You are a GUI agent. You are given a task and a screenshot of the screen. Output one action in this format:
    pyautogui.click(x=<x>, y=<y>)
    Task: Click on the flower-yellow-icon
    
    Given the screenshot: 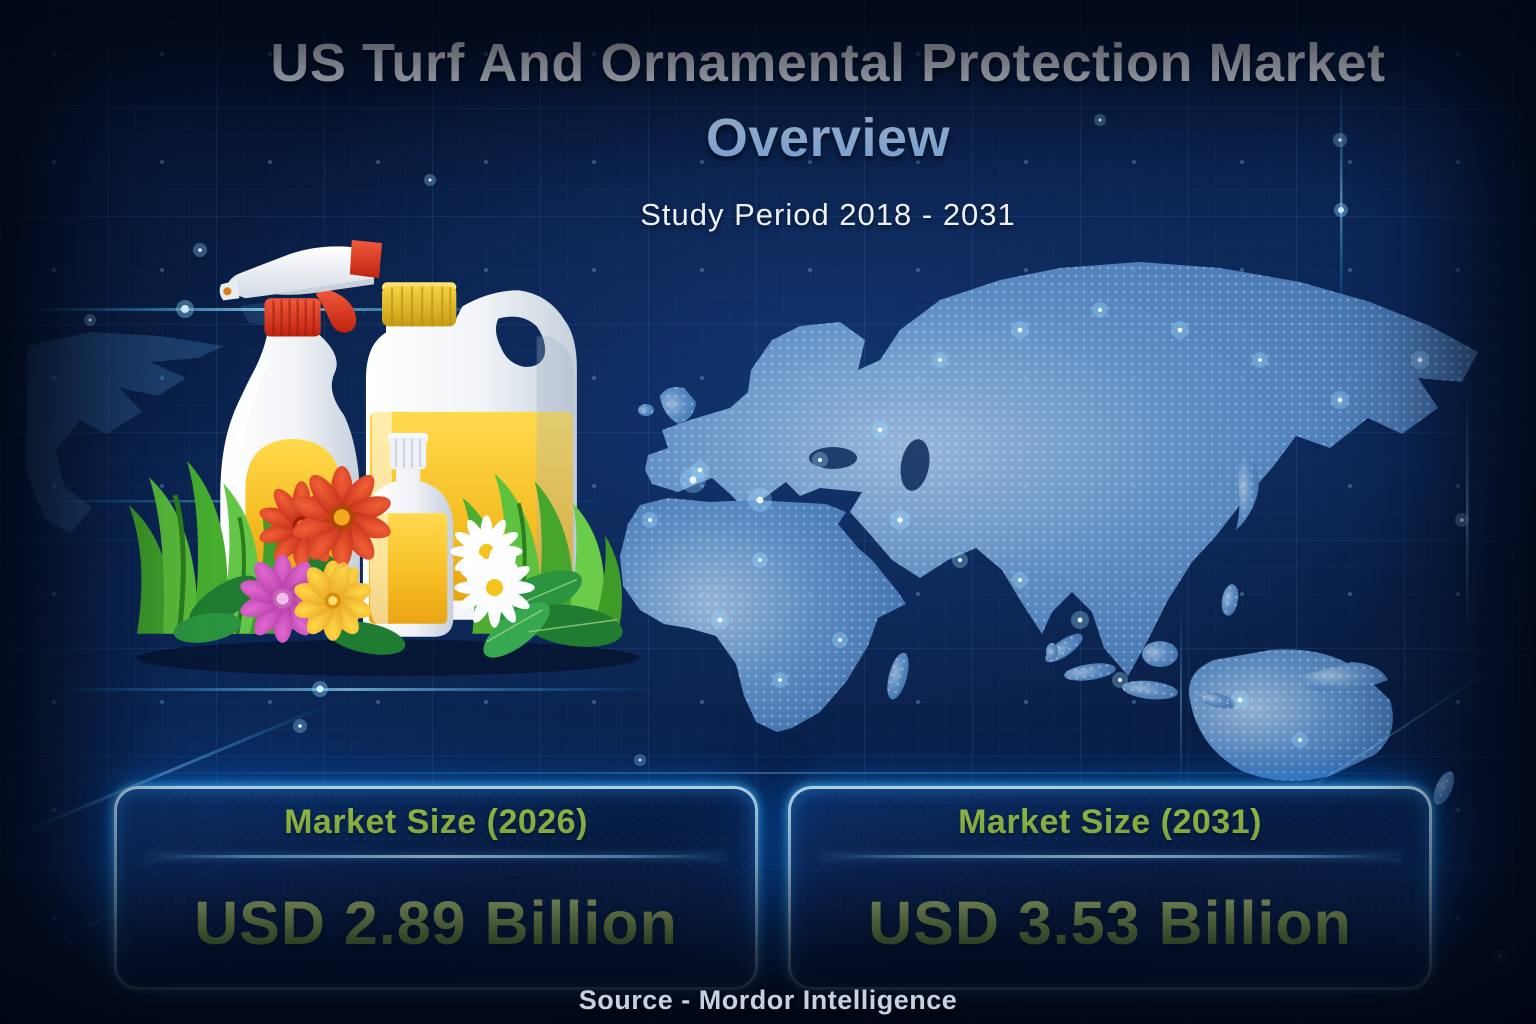 What is the action you would take?
    pyautogui.click(x=333, y=600)
    